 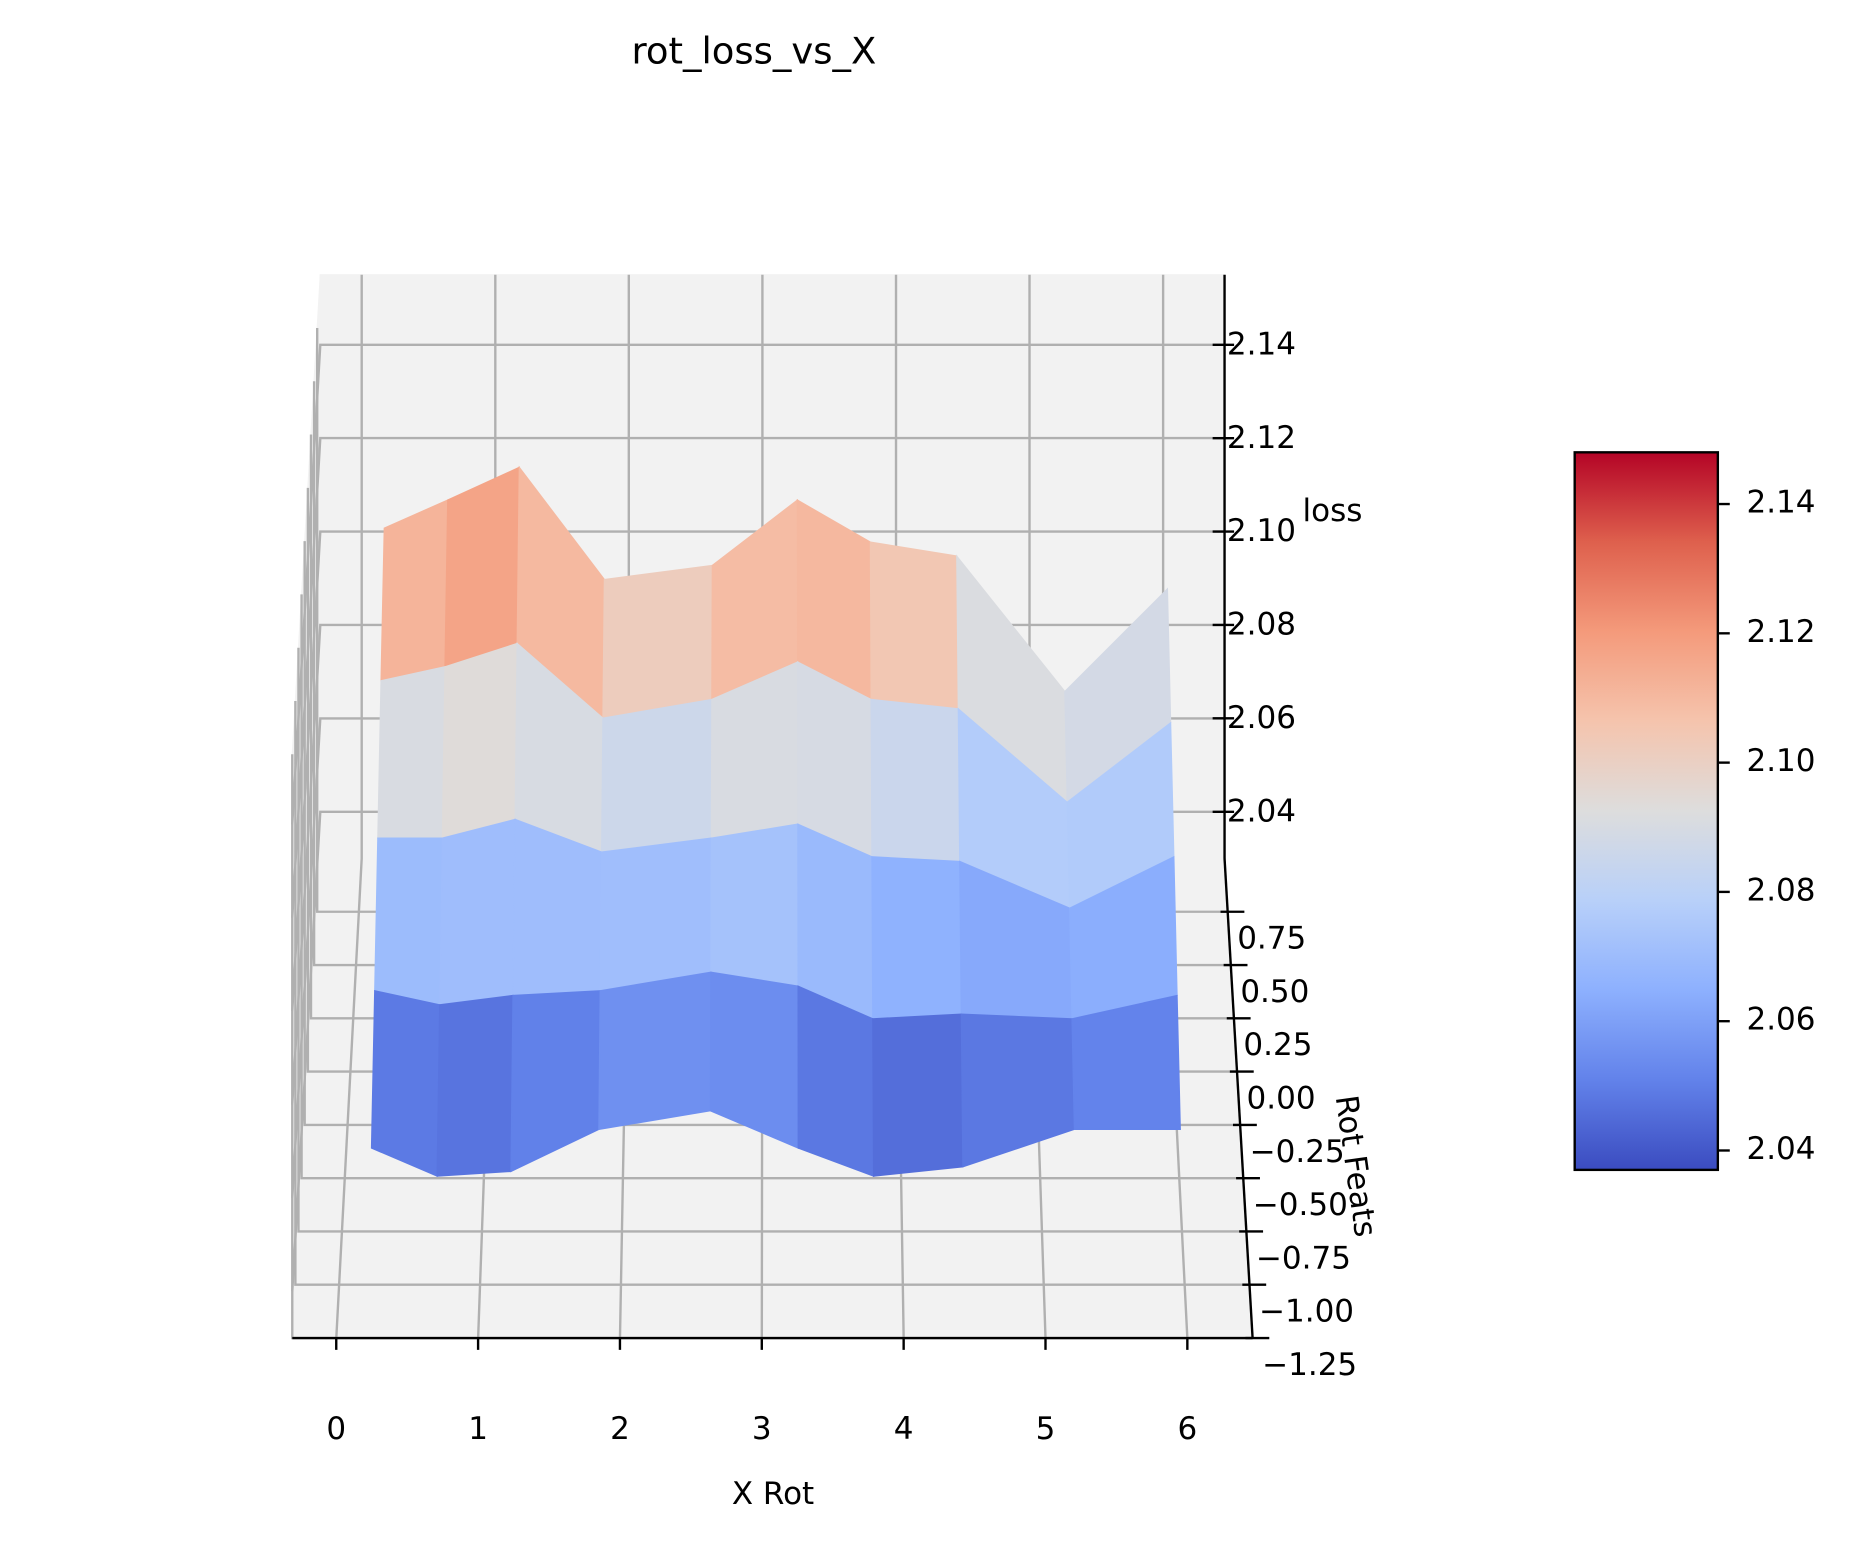 I want to click on colorbar-tick-label: 2.06, so click(x=1780, y=1020).